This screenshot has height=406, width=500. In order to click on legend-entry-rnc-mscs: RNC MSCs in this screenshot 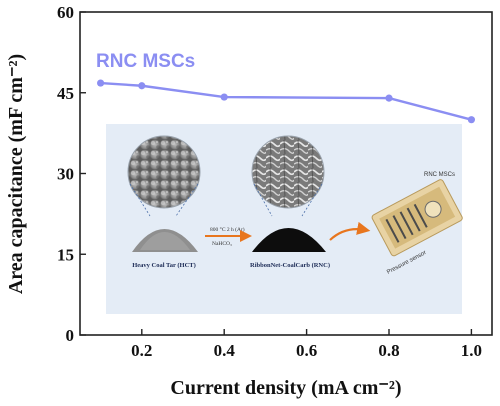, I will do `click(145, 61)`.